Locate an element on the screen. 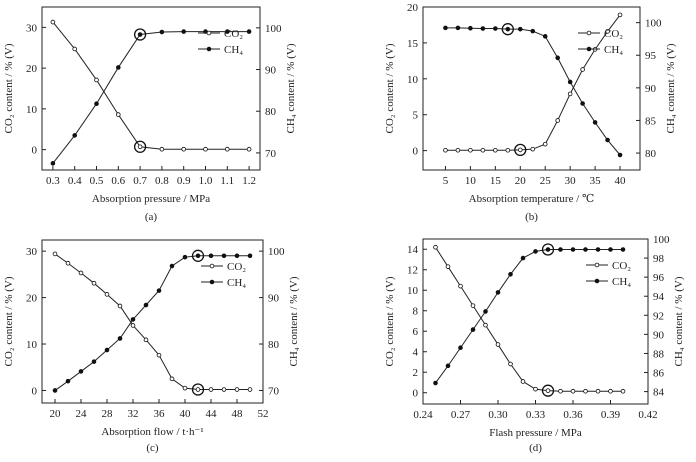 The image size is (696, 462). x-axis-label: Absorption pressure / MPa is located at coordinates (151, 199).